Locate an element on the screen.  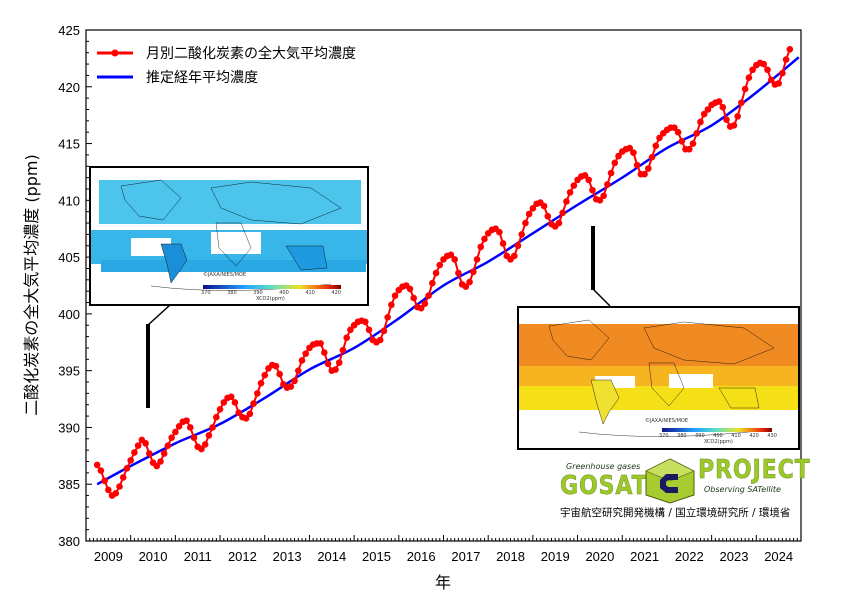
y-tick-label: 410 is located at coordinates (69, 200).